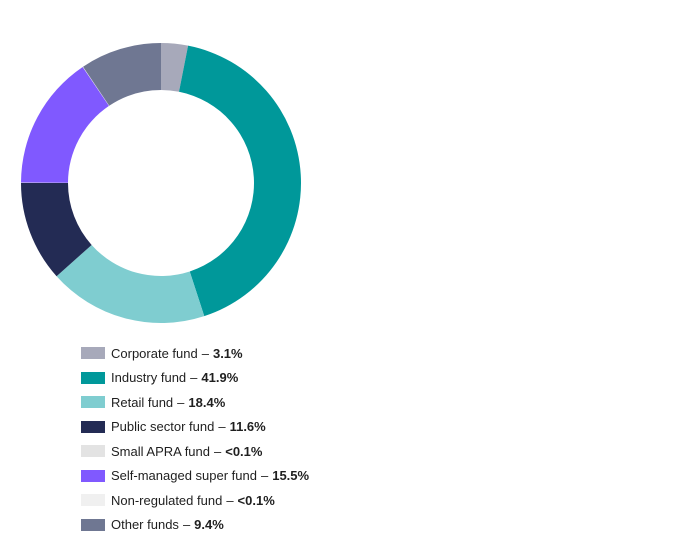 This screenshot has height=551, width=689. Describe the element at coordinates (227, 353) in the screenshot. I see `legend-value: 3.1%` at that location.